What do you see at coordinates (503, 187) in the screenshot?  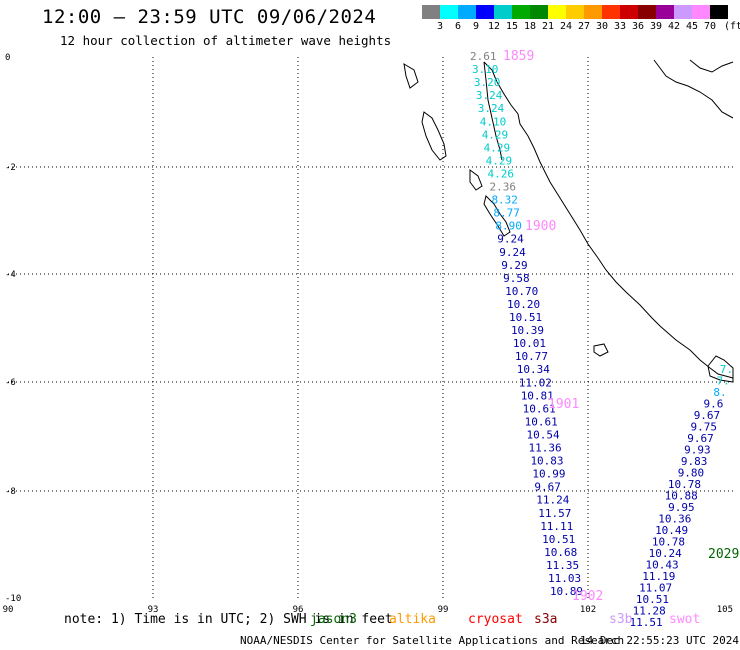 I see `wave-height-label: 2.36` at bounding box center [503, 187].